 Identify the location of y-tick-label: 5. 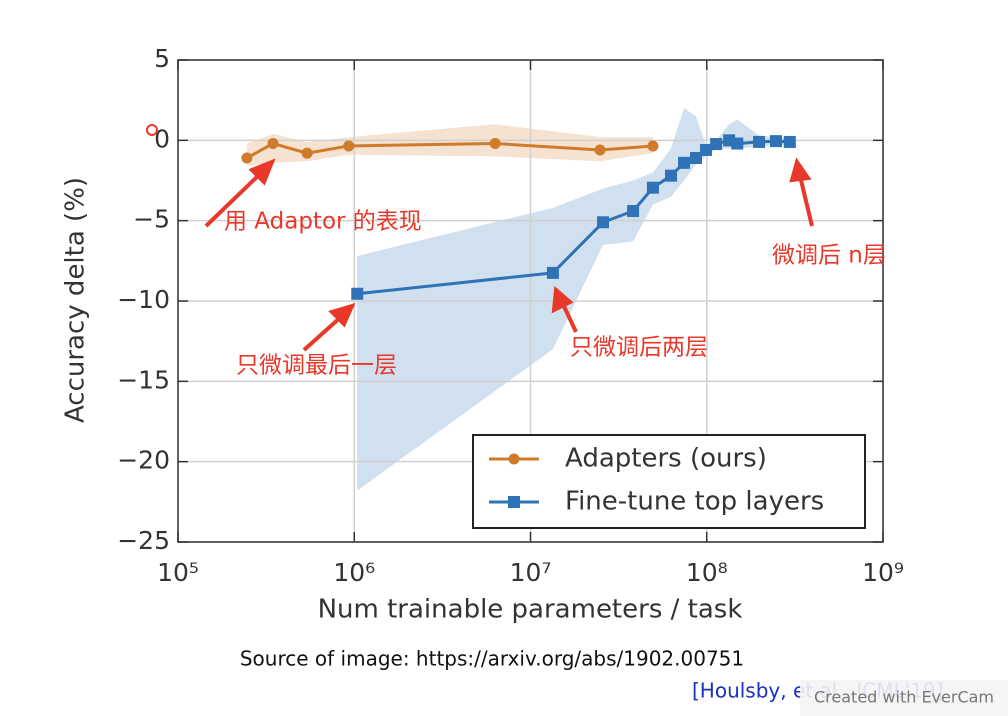
(162, 58).